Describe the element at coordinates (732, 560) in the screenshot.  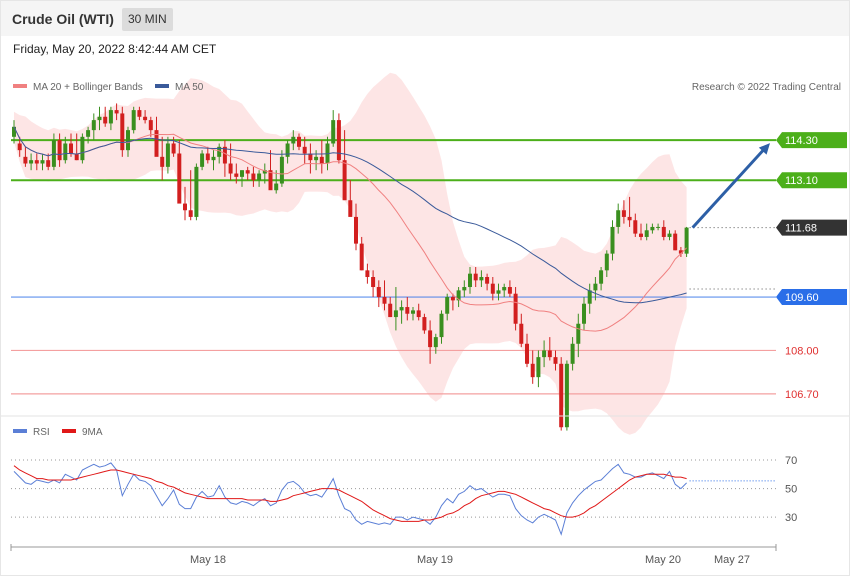
I see `x-tick-label: May 27` at that location.